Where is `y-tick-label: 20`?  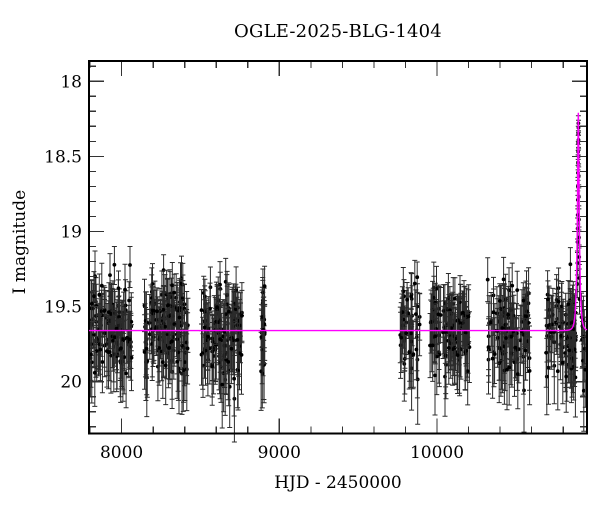 y-tick-label: 20 is located at coordinates (71, 383).